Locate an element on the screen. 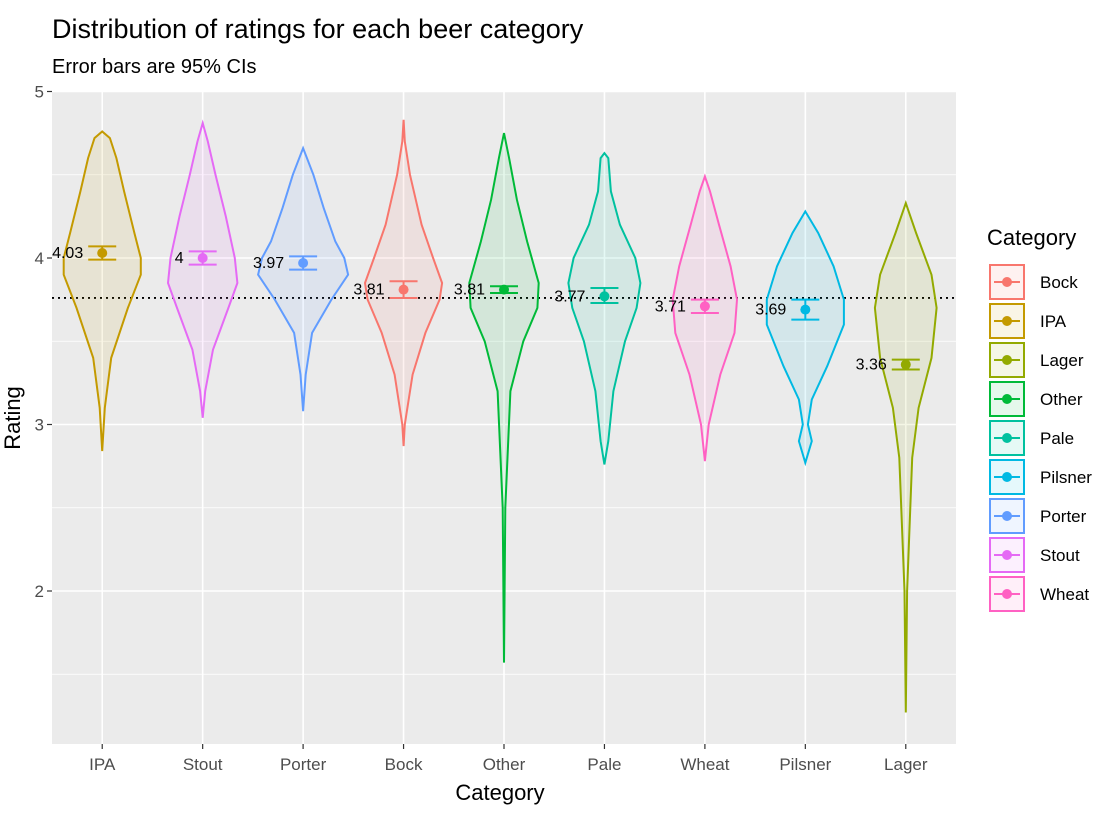 The width and height of the screenshot is (1114, 818). legend-label-lager: Lager is located at coordinates (1062, 360).